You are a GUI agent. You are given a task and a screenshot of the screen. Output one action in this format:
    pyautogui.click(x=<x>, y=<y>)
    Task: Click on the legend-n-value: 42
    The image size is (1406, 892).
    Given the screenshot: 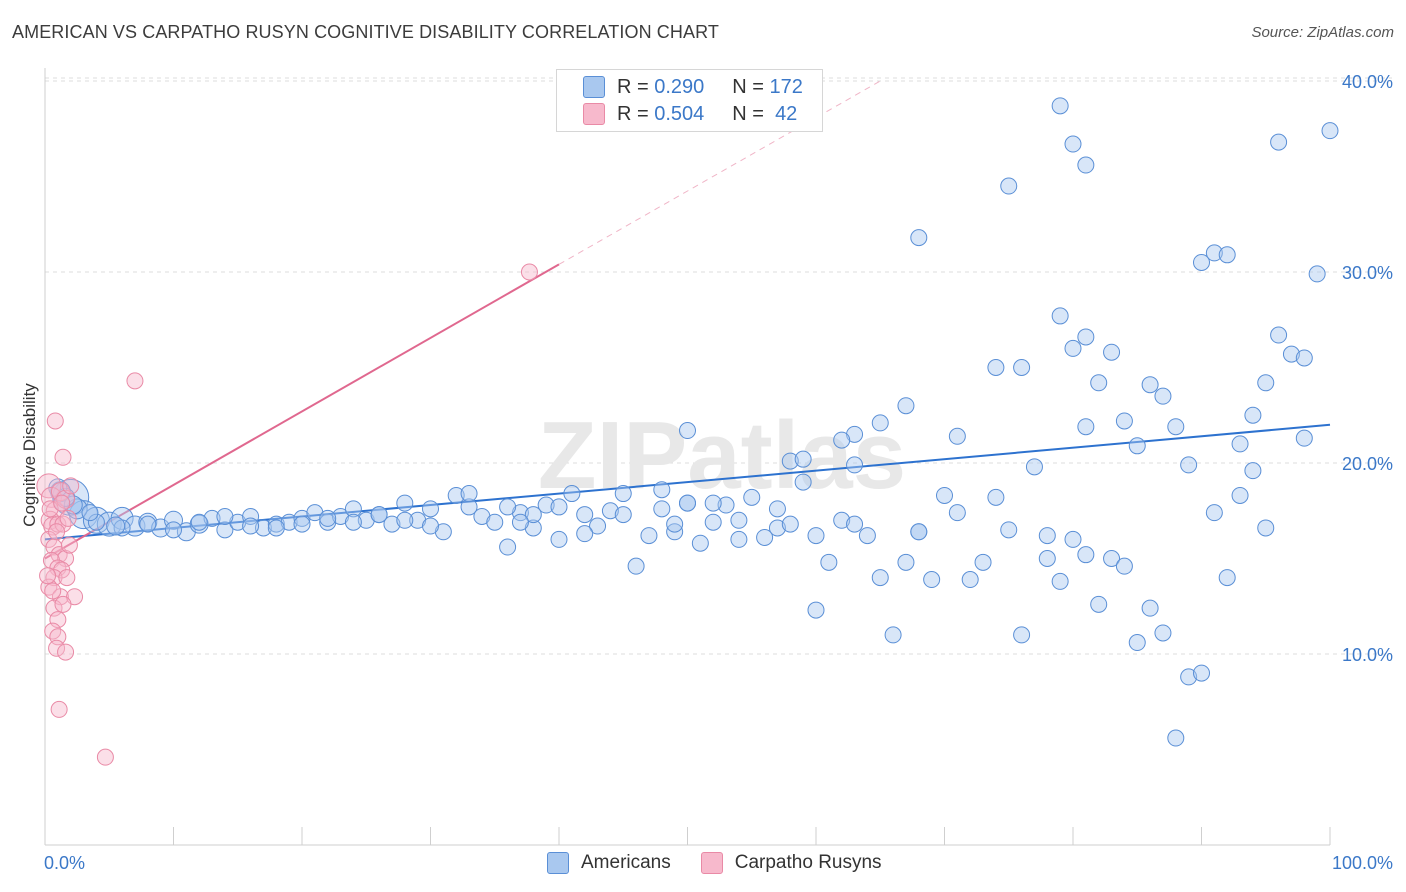 What is the action you would take?
    pyautogui.click(x=786, y=113)
    